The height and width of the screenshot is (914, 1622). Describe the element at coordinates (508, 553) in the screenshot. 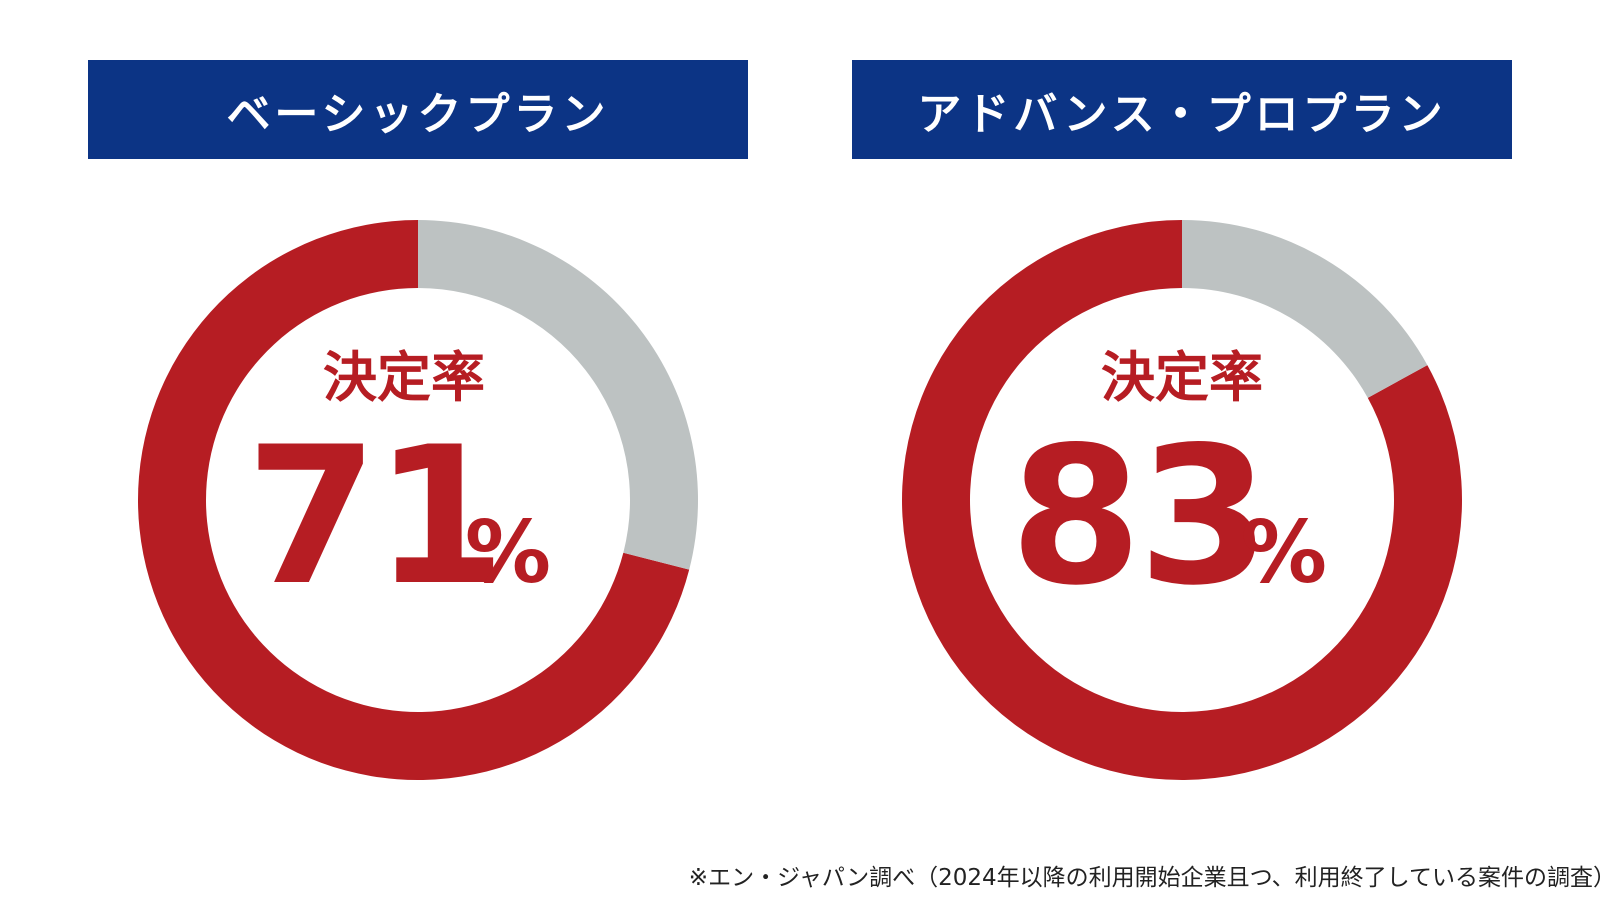

I see `center-unit-basic: %` at that location.